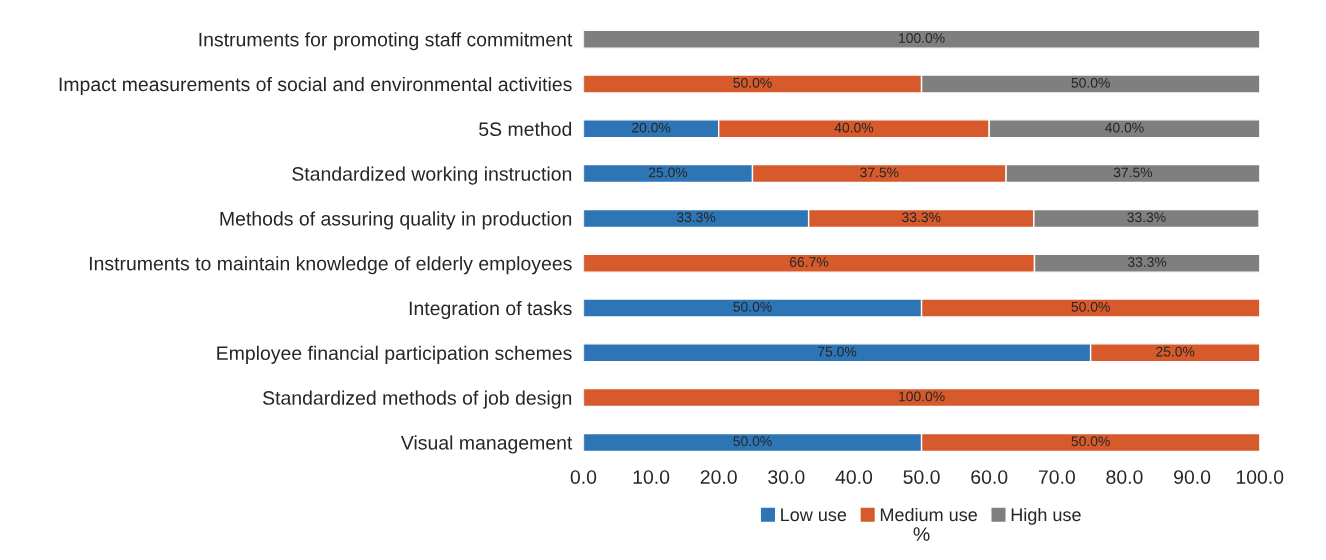  What do you see at coordinates (432, 175) in the screenshot?
I see `y-tick-label: Standardized working instruction` at bounding box center [432, 175].